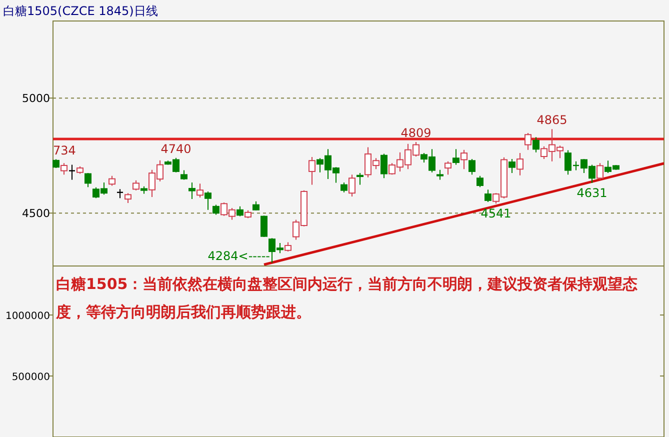 The image size is (669, 437). Describe the element at coordinates (80, 11) in the screenshot. I see `chart-title: 白糖1505(CZCE 1845)日线` at that location.